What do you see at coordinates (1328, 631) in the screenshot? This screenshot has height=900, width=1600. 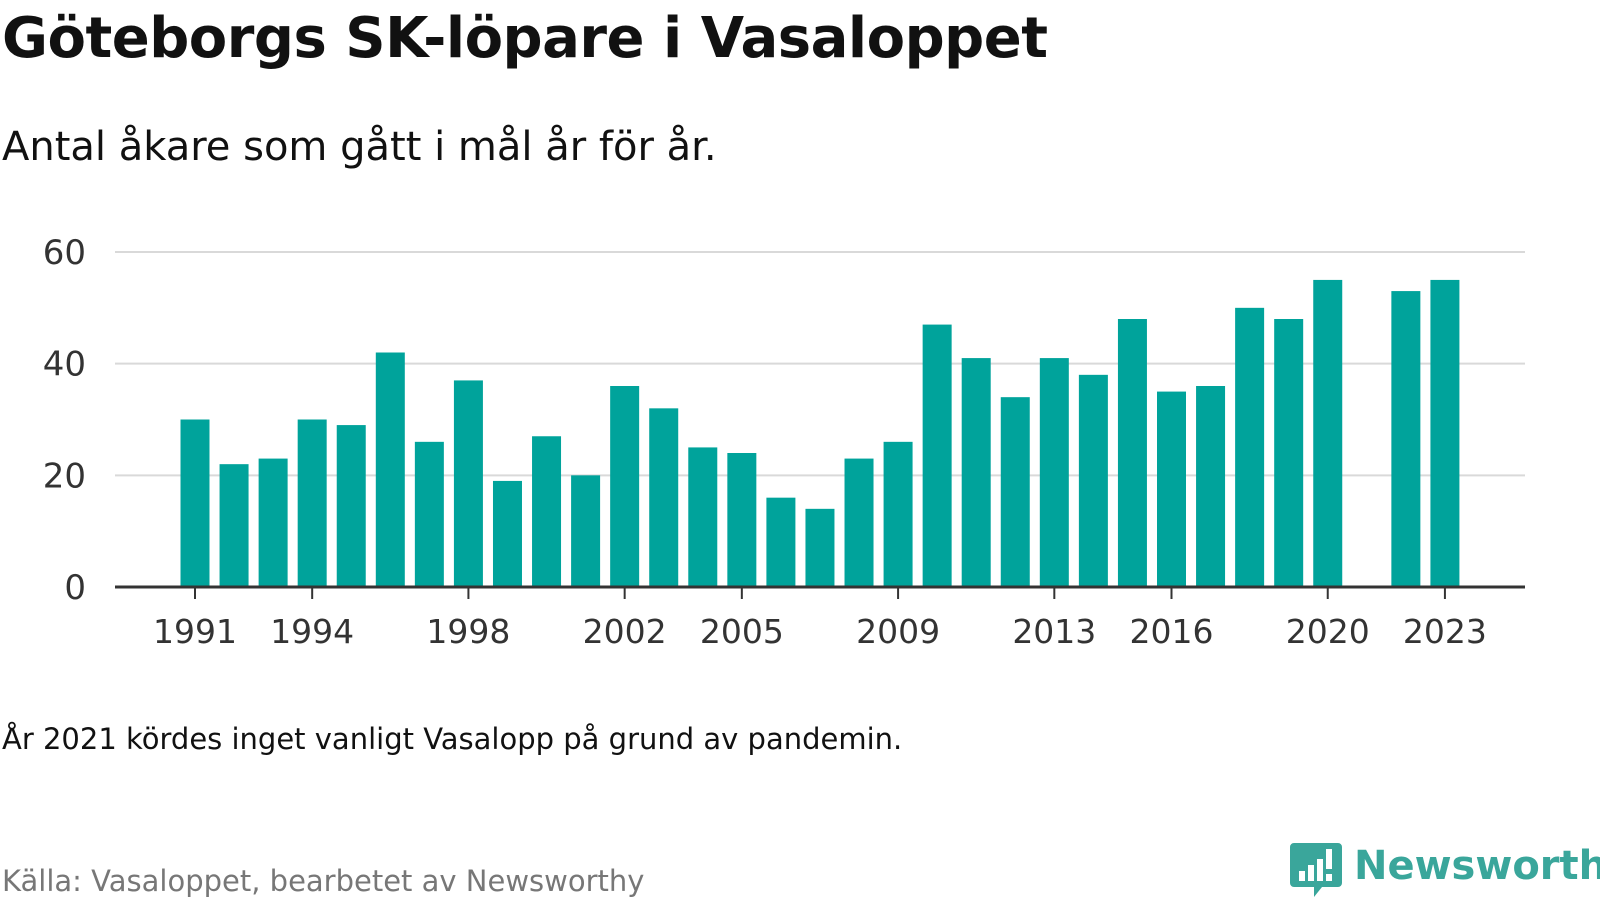 I see `x-tick-label: 2020` at bounding box center [1328, 631].